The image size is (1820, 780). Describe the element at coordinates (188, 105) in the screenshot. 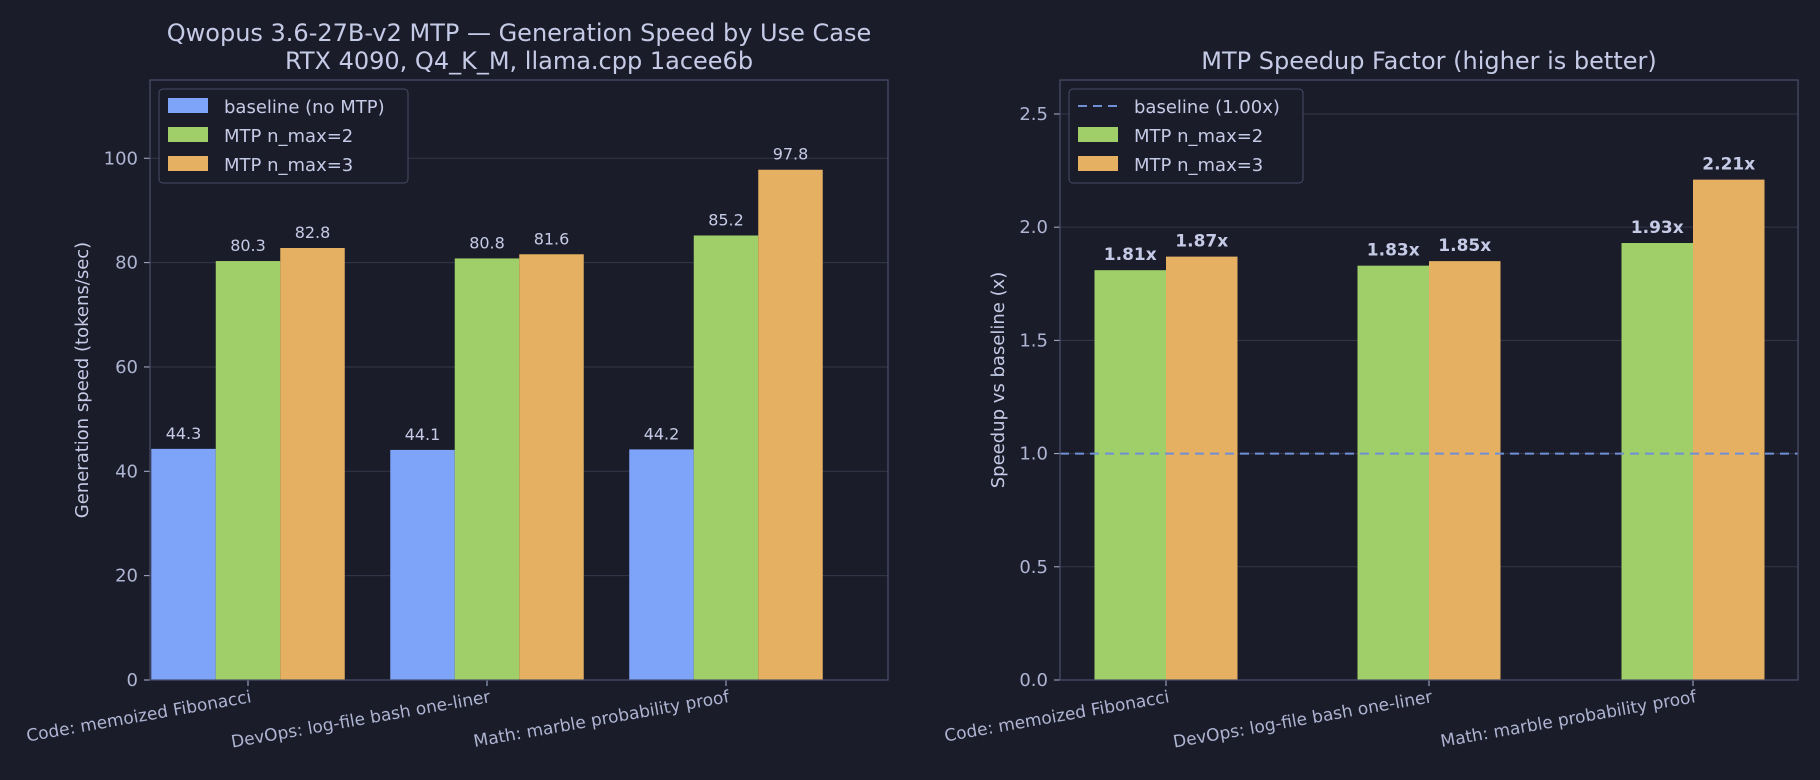

I see `legend-swatch-baseline` at that location.